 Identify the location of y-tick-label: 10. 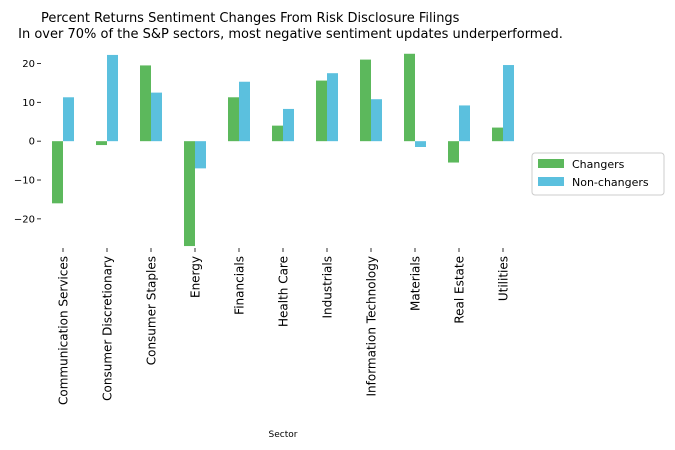
(28, 103).